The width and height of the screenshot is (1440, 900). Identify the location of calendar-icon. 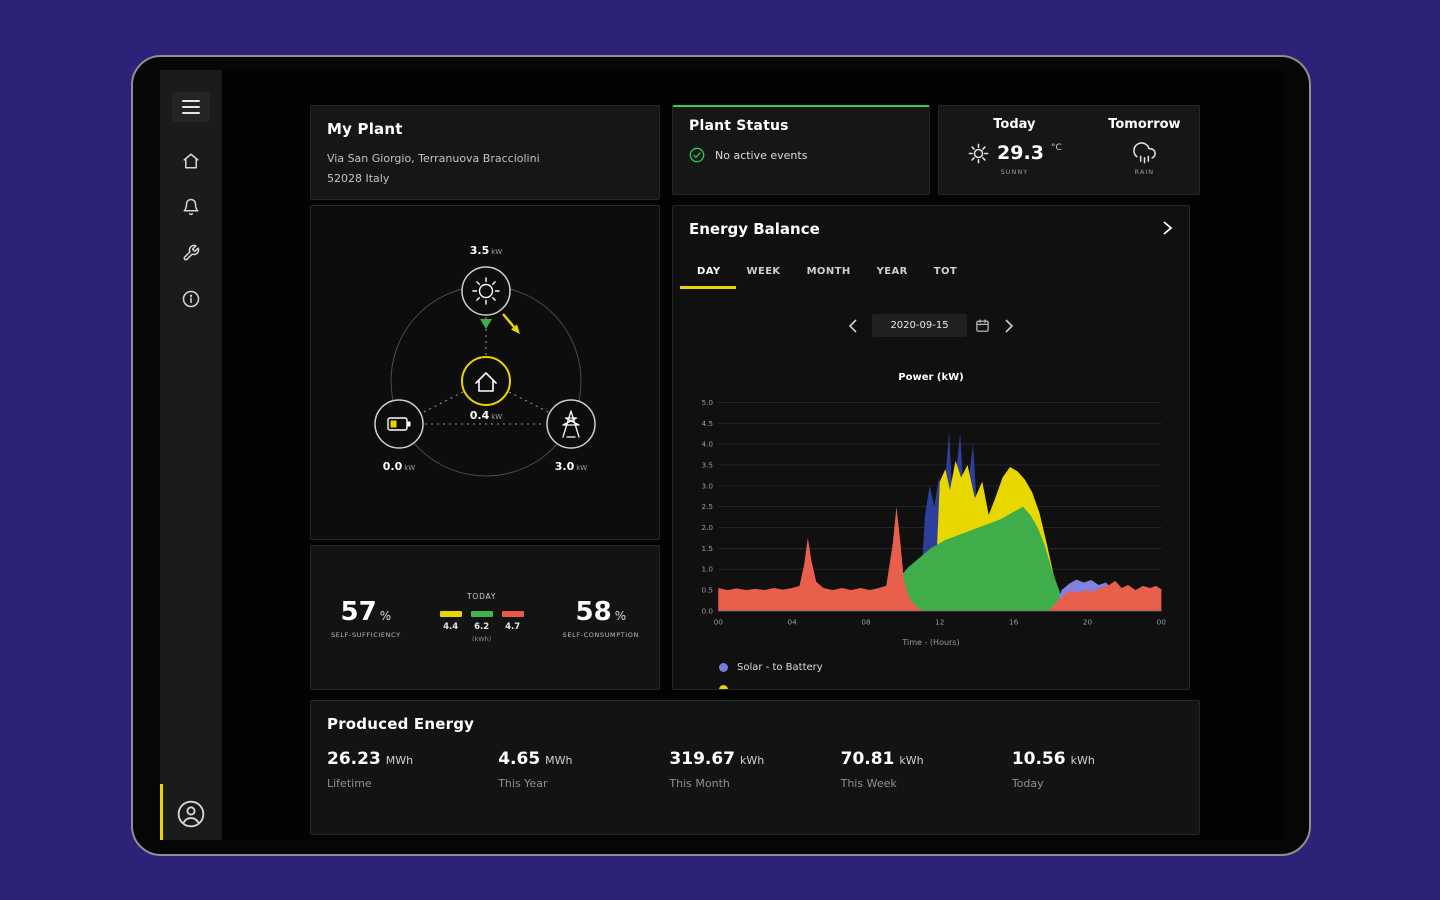
(982, 325).